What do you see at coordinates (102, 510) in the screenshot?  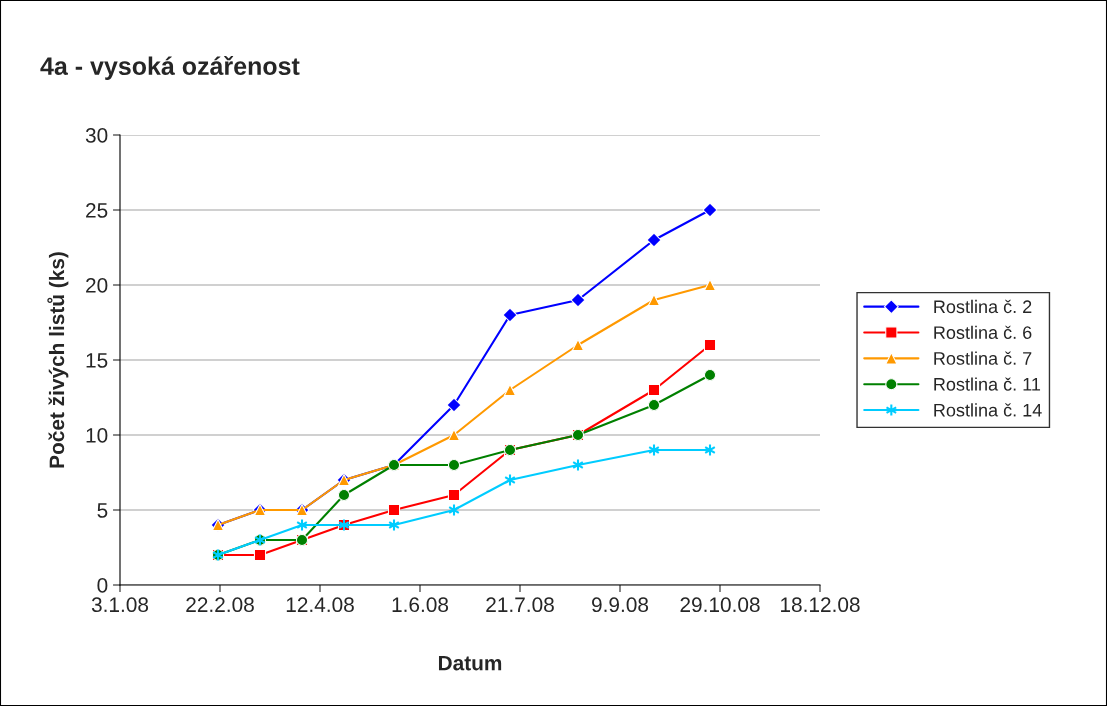 I see `y-tick-label: 5` at bounding box center [102, 510].